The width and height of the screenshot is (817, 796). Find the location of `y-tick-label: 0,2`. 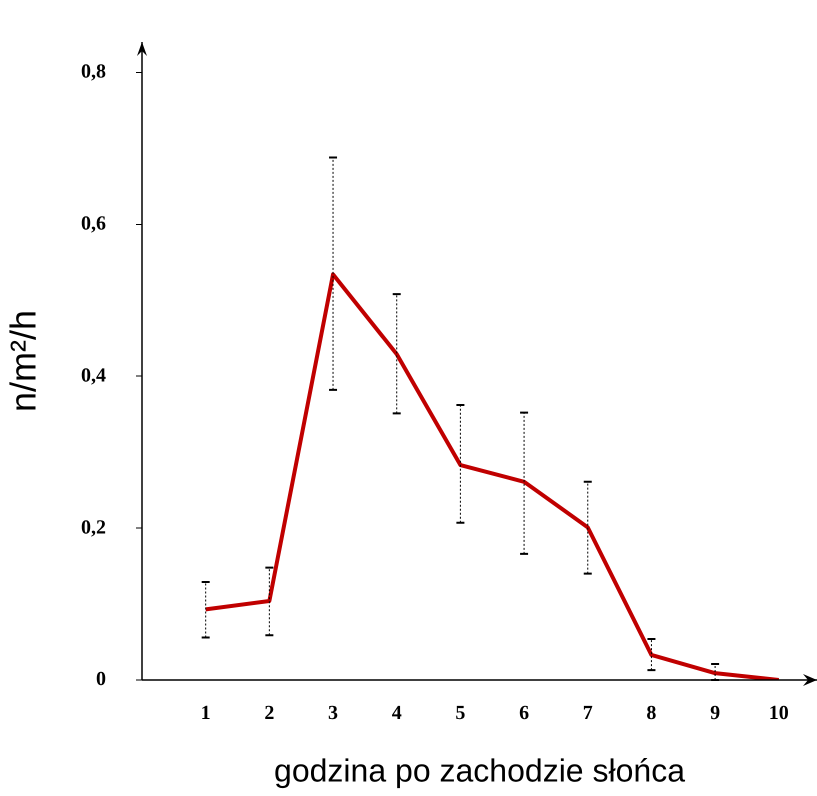

y-tick-label: 0,2 is located at coordinates (93, 527).